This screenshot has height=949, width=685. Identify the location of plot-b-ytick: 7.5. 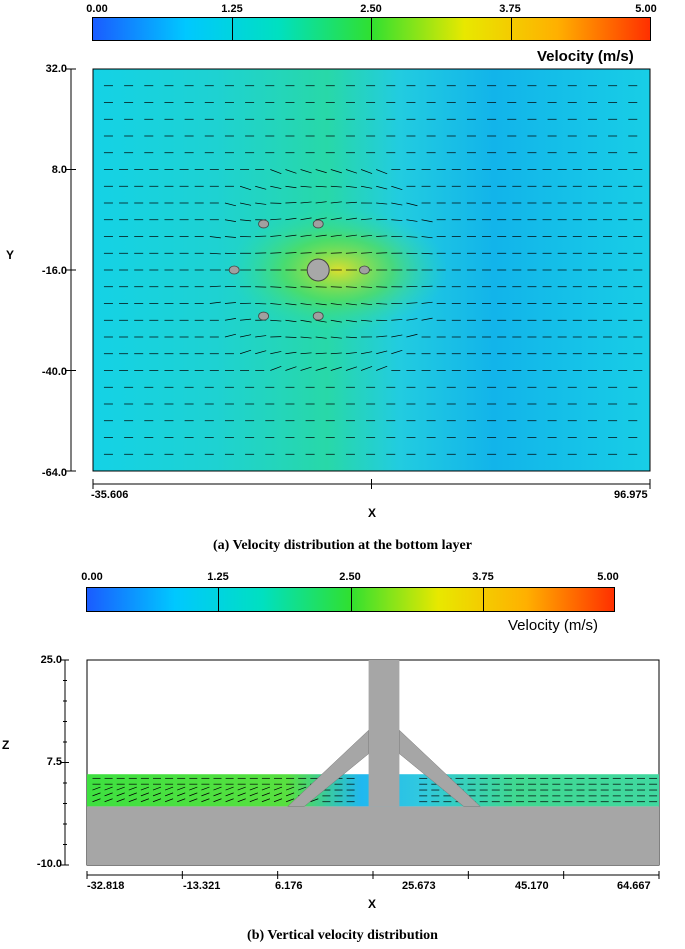
(54, 762).